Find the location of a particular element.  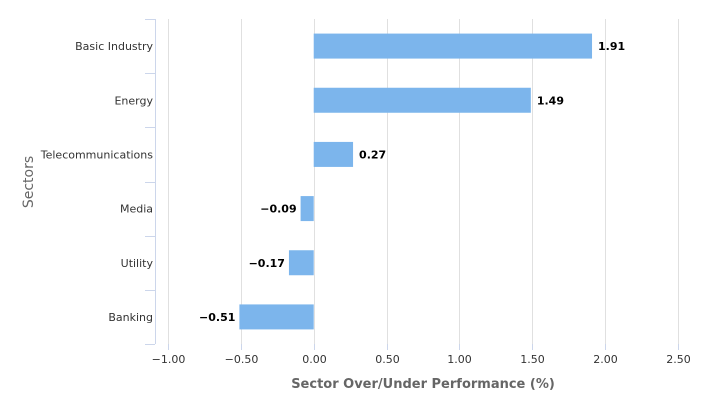

data-label: 1.49 is located at coordinates (550, 100).